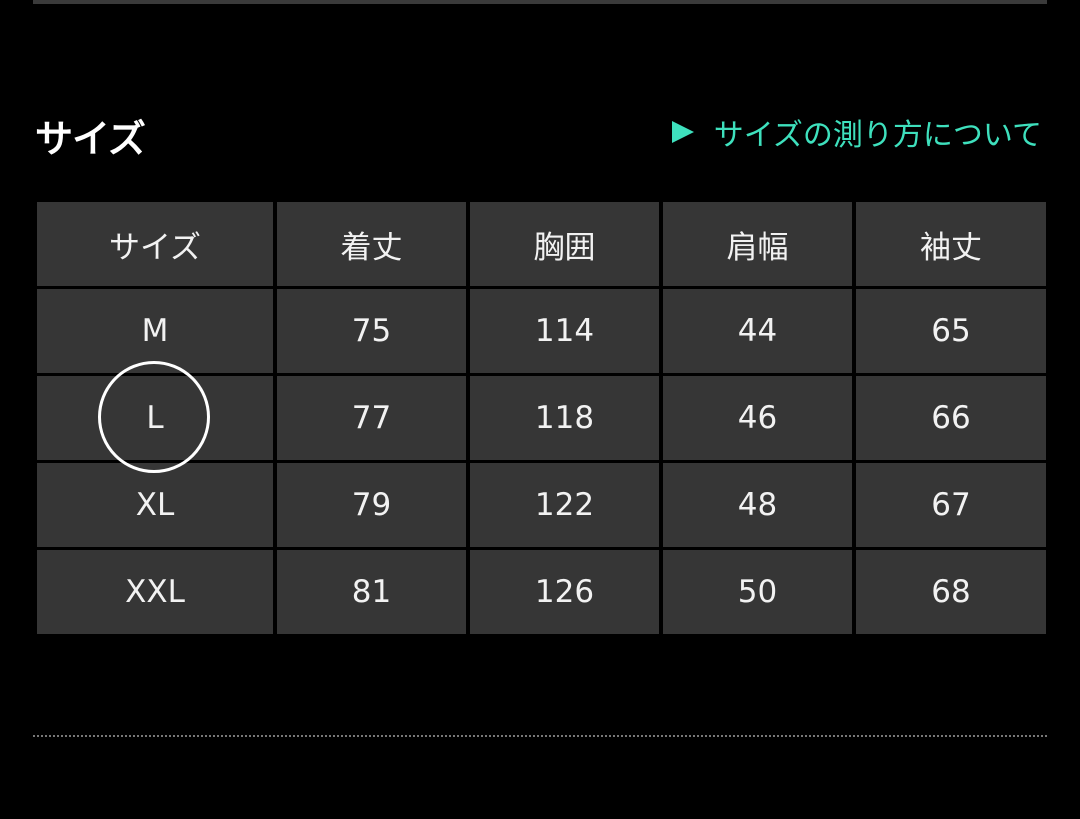 Image resolution: width=1080 pixels, height=819 pixels. Describe the element at coordinates (371, 331) in the screenshot. I see `table-cell: 75` at that location.